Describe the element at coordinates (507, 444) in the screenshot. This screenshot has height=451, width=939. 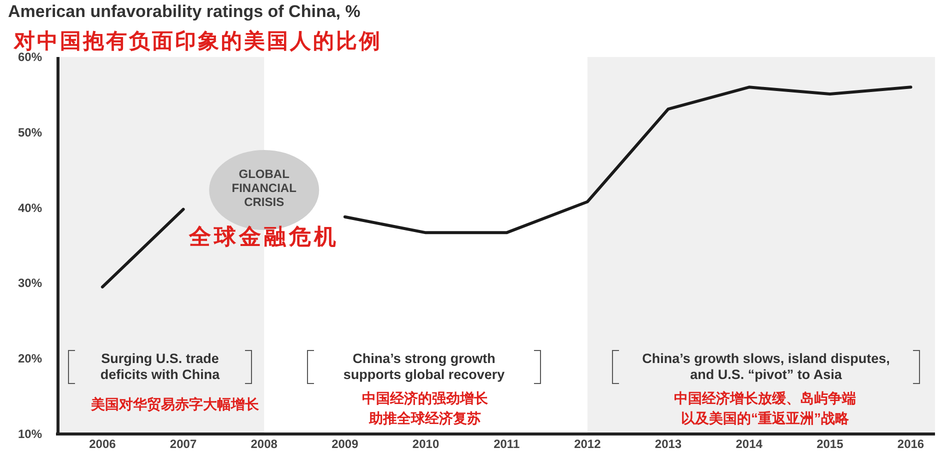
I see `x-tick-label: 2011` at that location.